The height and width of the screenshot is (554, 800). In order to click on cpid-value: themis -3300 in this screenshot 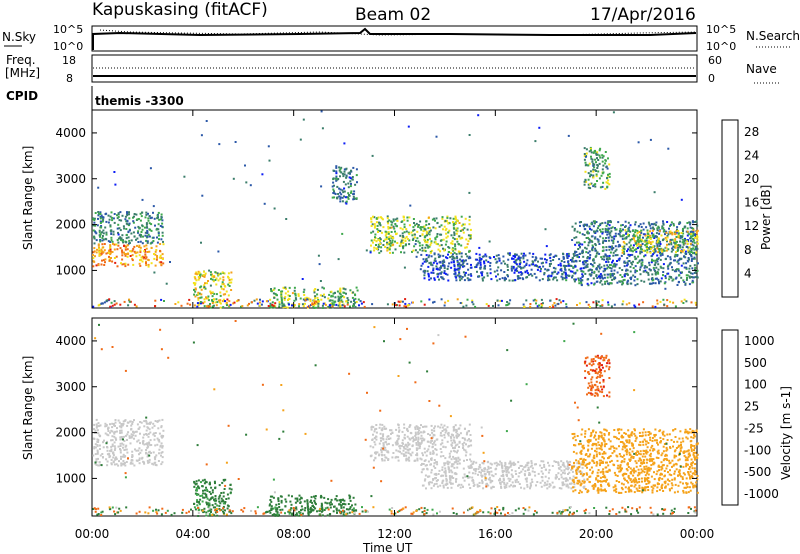, I will do `click(139, 101)`.